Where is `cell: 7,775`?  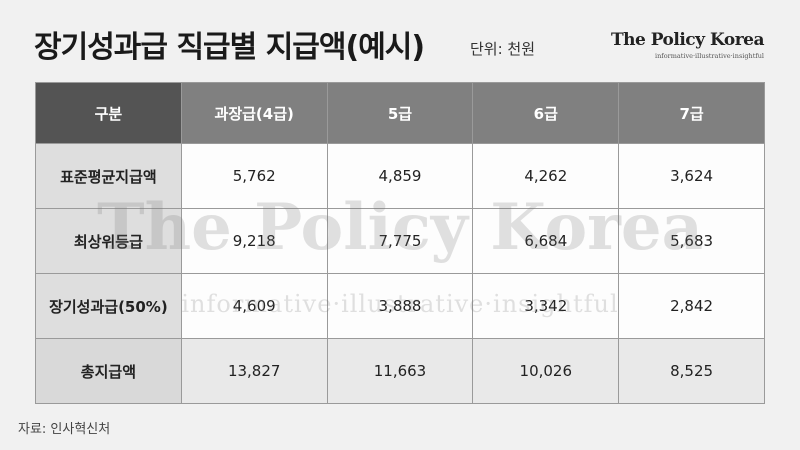
cell: 7,775 is located at coordinates (400, 241).